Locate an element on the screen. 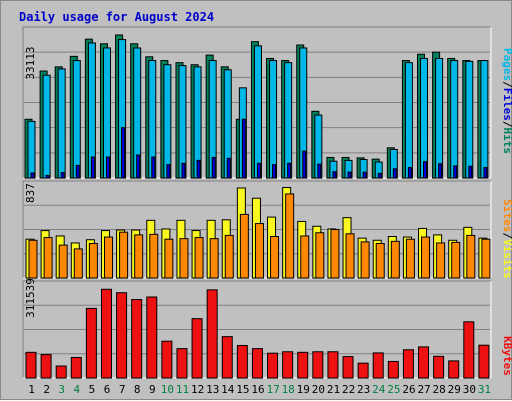 The image size is (512, 401). hits-y-tick-label: 33113 is located at coordinates (30, 62).